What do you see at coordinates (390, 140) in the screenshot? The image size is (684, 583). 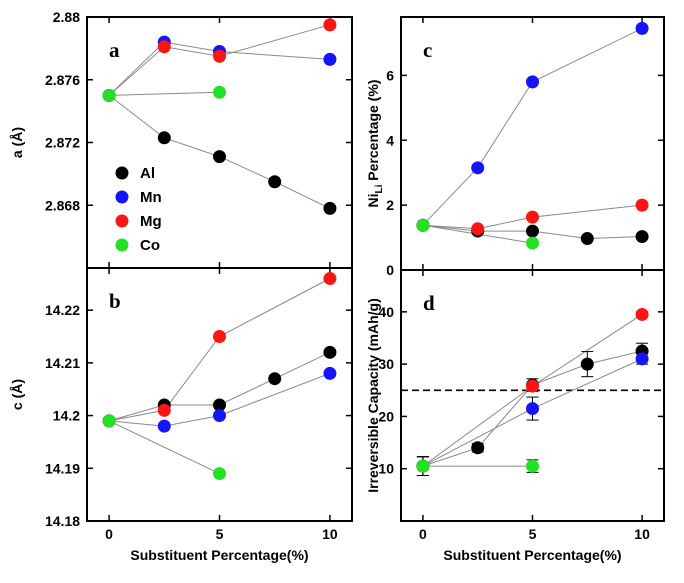 I see `panel-c-ytick-label: 4` at bounding box center [390, 140].